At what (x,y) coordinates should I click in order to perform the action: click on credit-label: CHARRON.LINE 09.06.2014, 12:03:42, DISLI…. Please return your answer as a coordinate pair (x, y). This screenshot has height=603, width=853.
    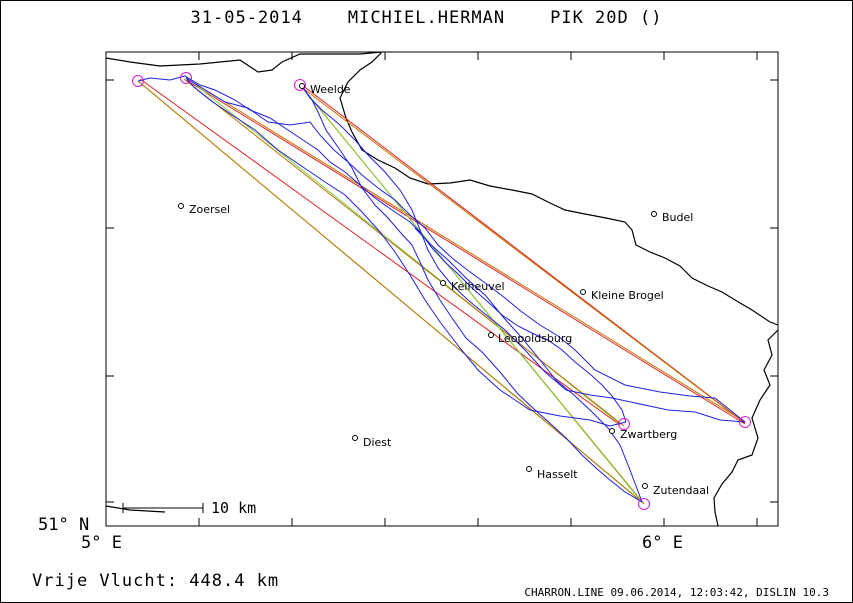
    Looking at the image, I should click on (676, 592).